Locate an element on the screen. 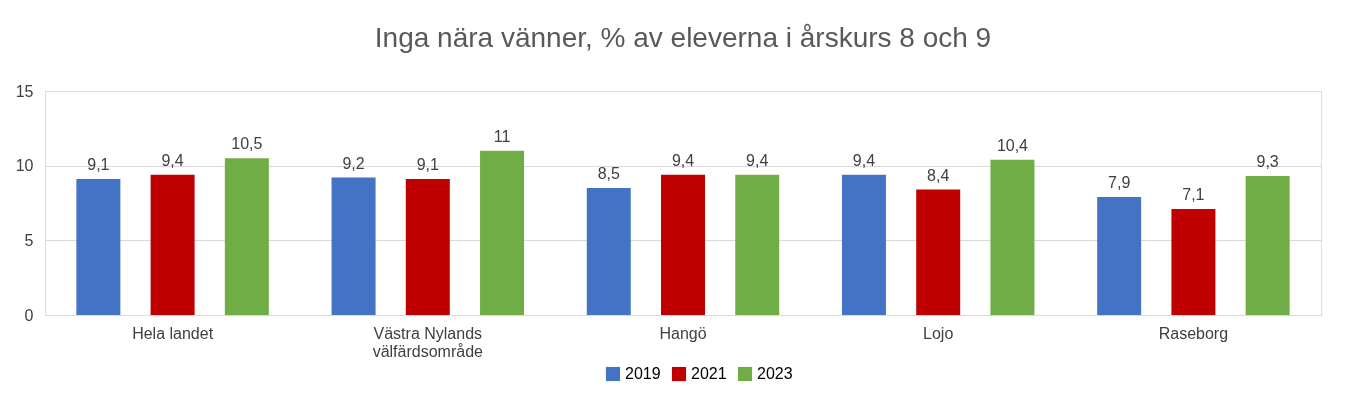 Image resolution: width=1361 pixels, height=419 pixels. y-tick-label: 15 is located at coordinates (24, 91).